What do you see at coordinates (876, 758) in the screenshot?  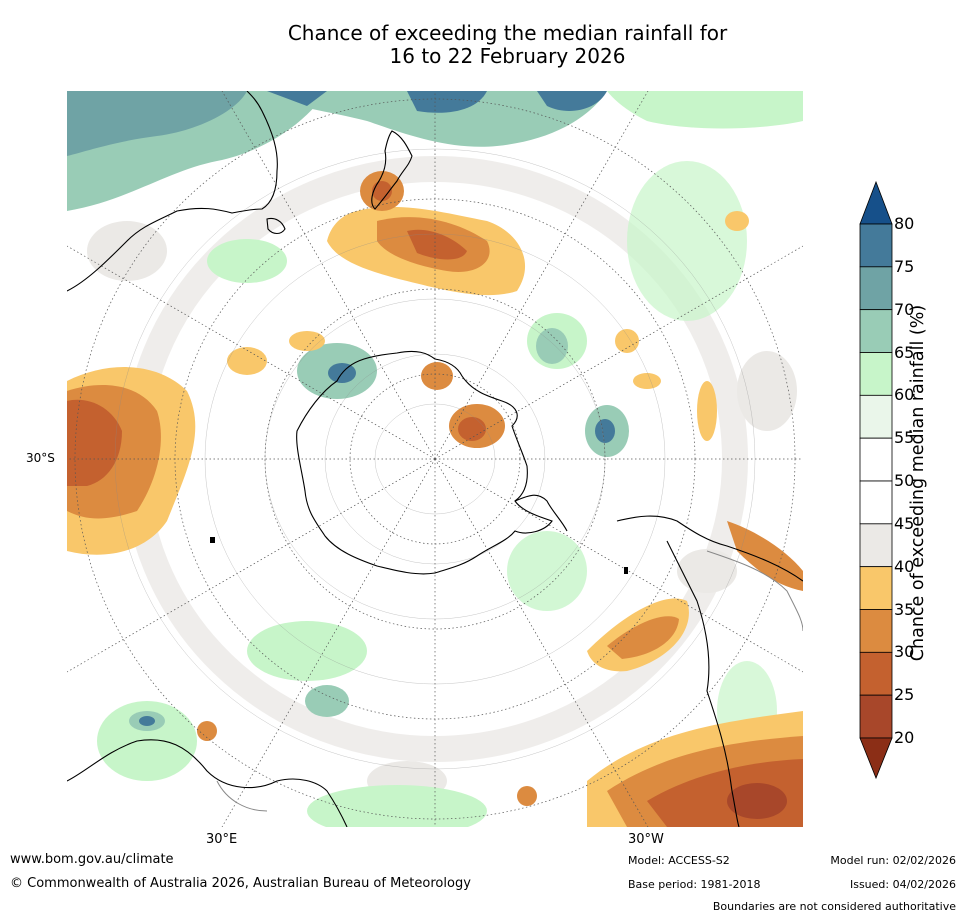 I see `colorbar-extend-low` at bounding box center [876, 758].